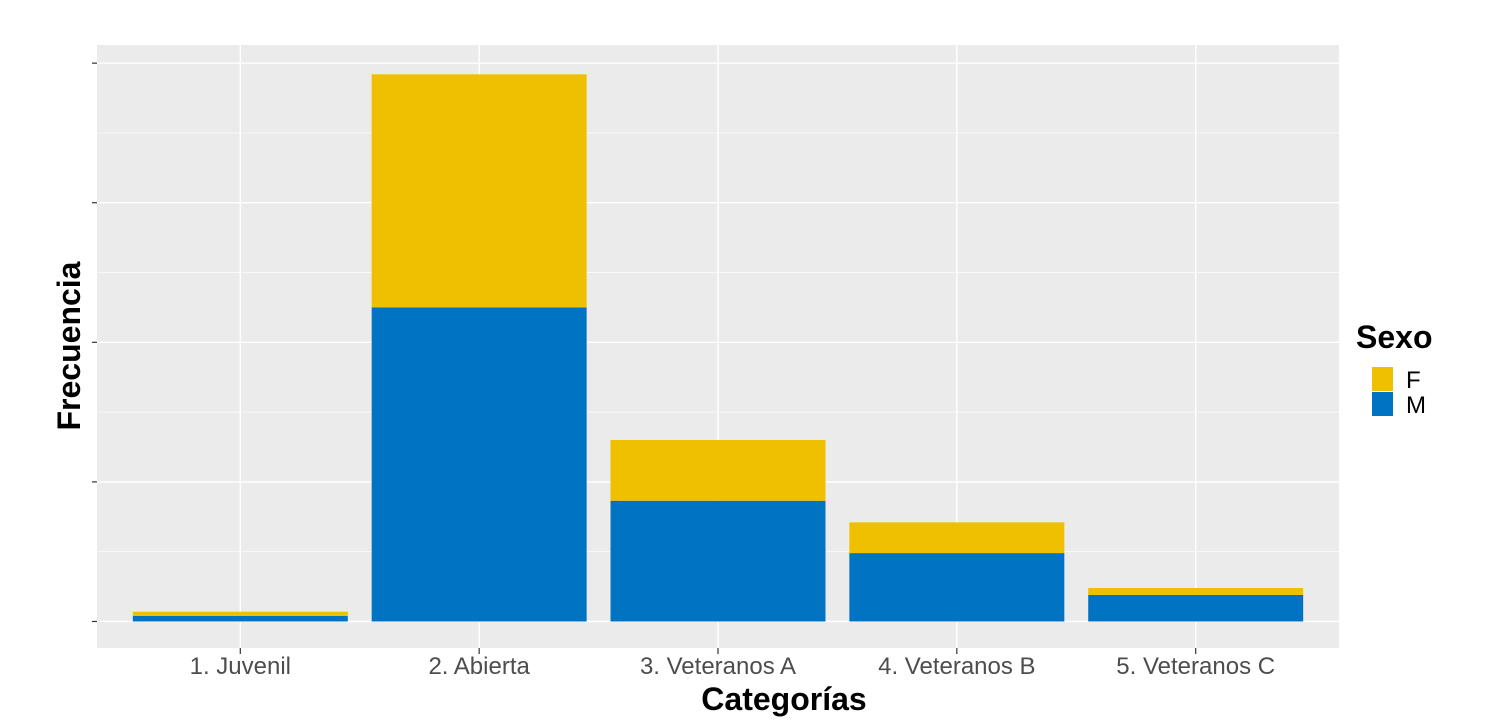  What do you see at coordinates (1382, 379) in the screenshot?
I see `legend-swatch-f` at bounding box center [1382, 379].